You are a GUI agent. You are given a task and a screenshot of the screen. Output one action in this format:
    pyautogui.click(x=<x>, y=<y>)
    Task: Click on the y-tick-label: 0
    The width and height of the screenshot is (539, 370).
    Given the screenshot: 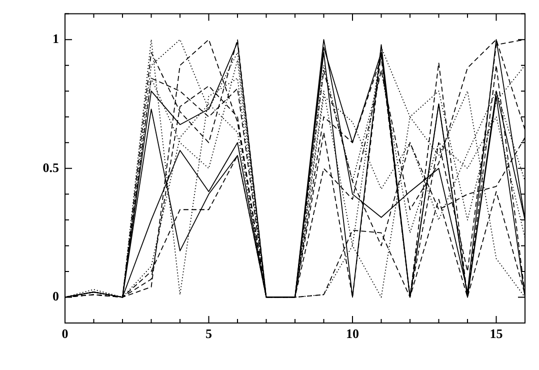 What is the action you would take?
    pyautogui.click(x=55, y=296)
    